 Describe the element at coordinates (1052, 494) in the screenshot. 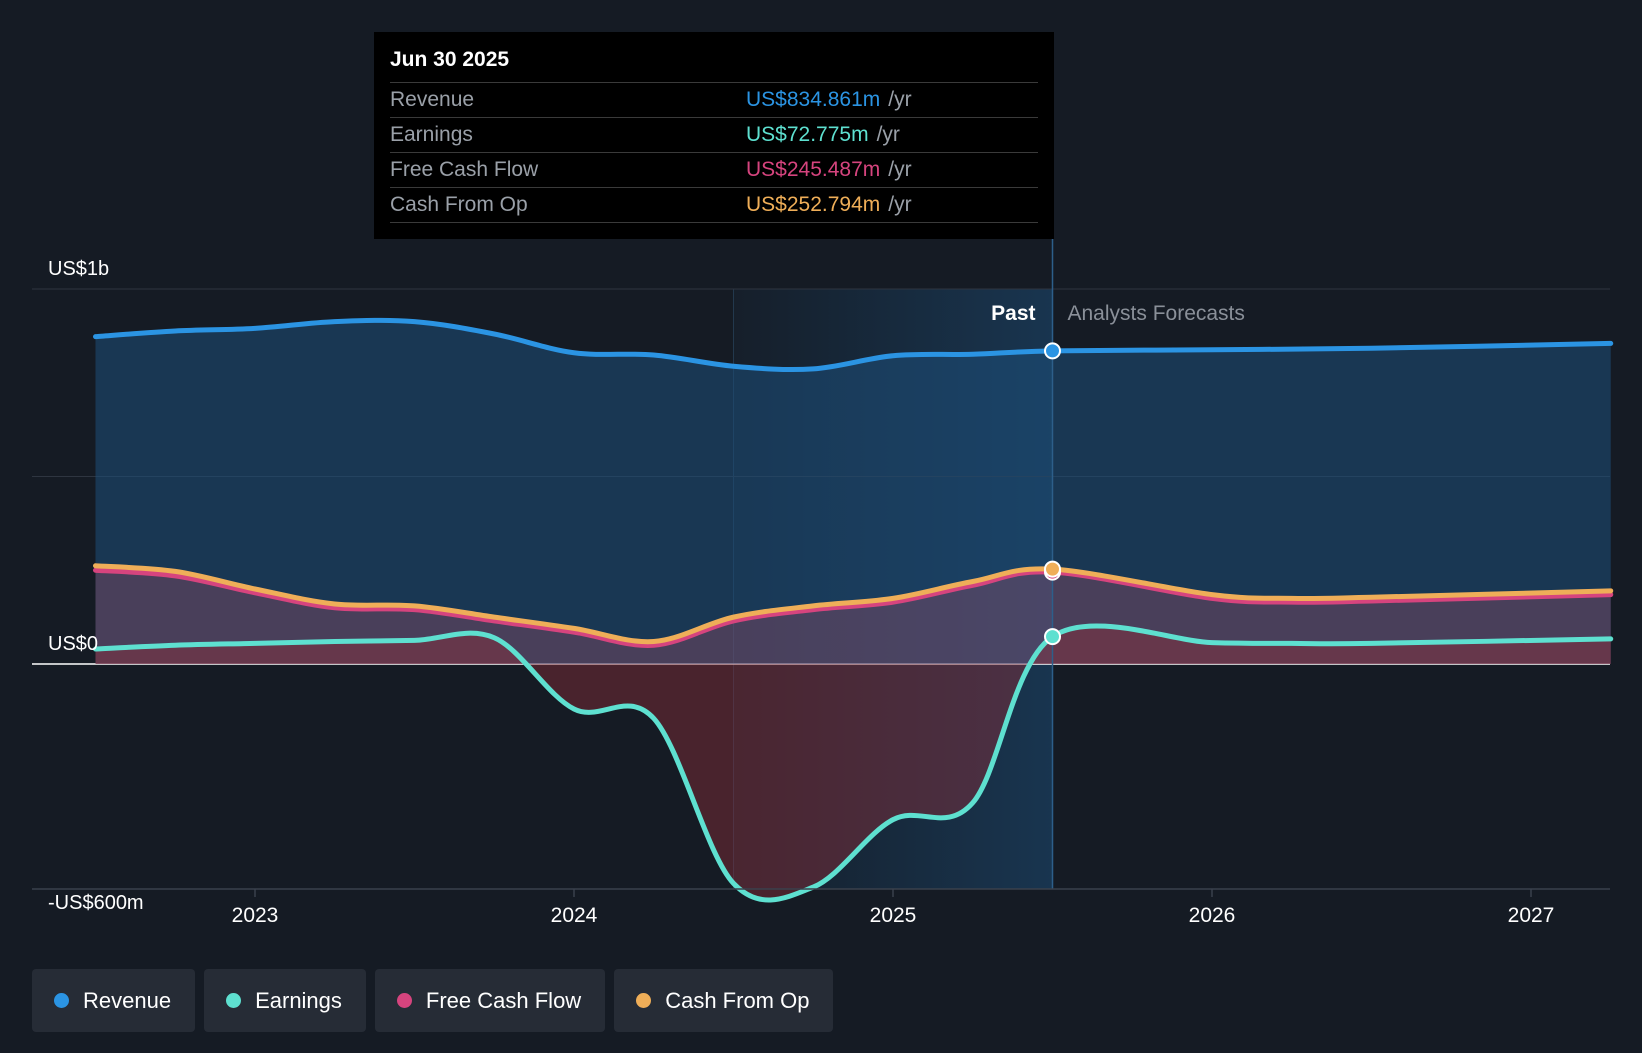

I see `markers` at that location.